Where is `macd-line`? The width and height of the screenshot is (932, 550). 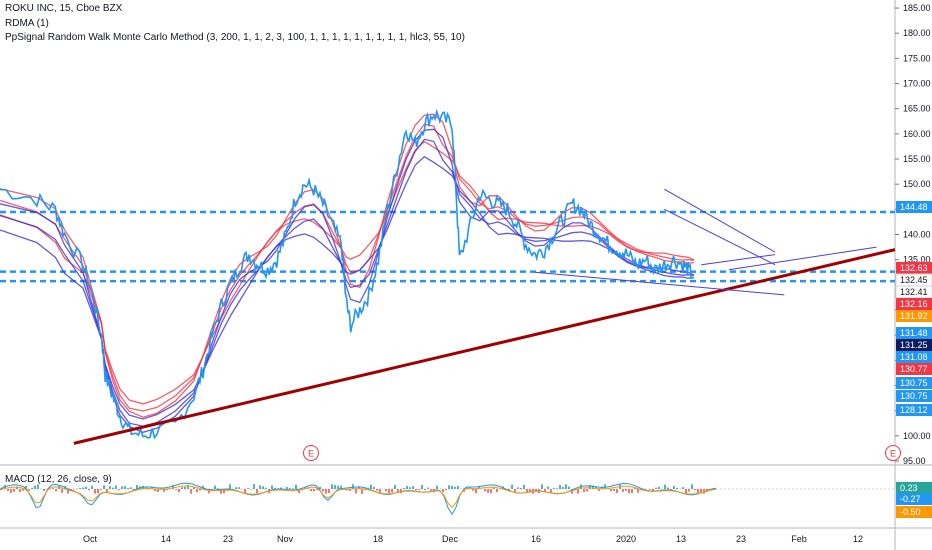
macd-line is located at coordinates (358, 499).